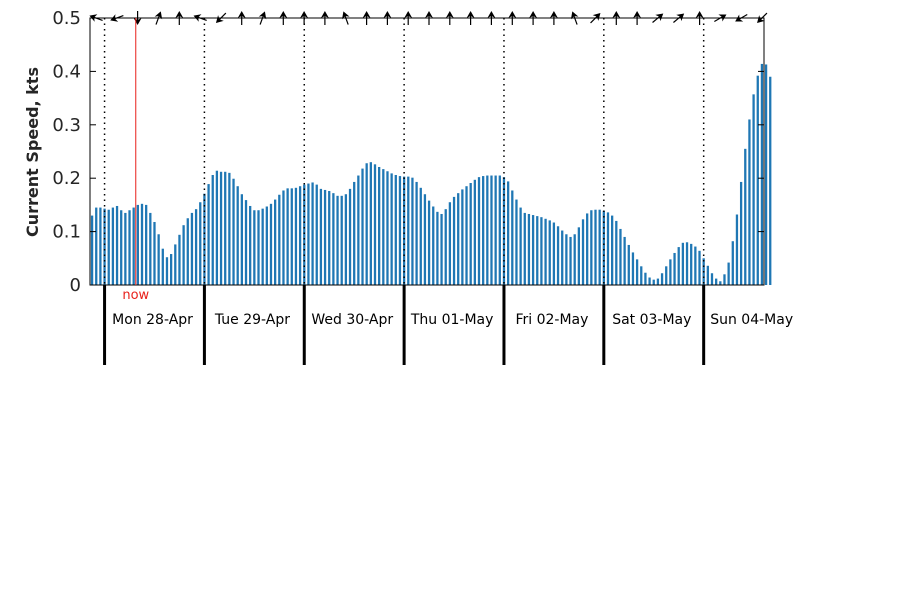 This screenshot has width=900, height=600. Describe the element at coordinates (751, 320) in the screenshot. I see `day-label: Sun 04-May` at that location.